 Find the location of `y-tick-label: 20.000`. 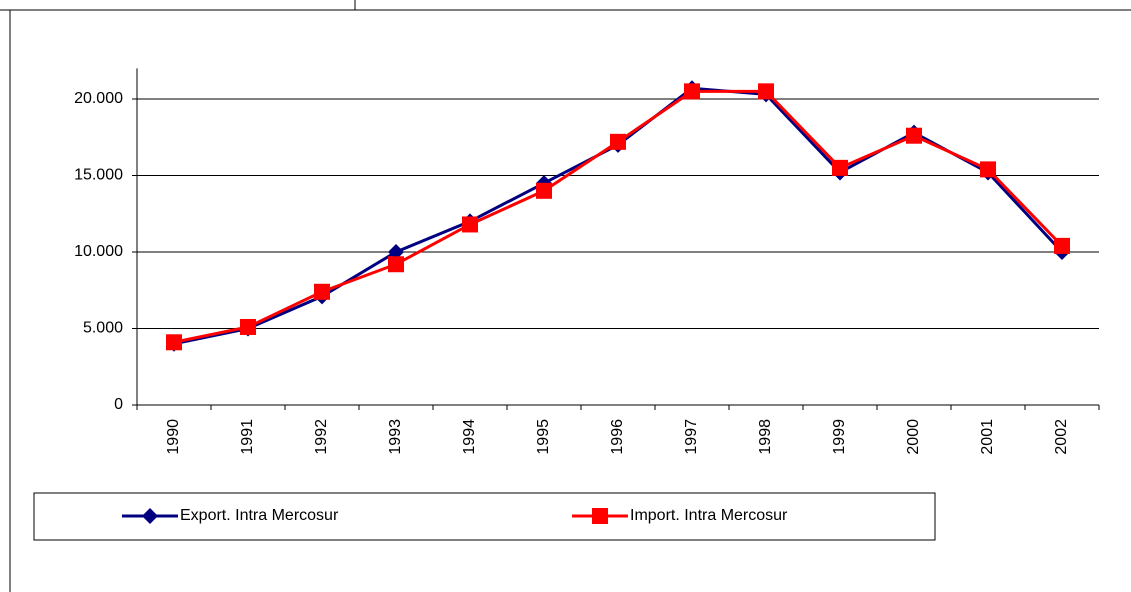

y-tick-label: 20.000 is located at coordinates (98, 98).